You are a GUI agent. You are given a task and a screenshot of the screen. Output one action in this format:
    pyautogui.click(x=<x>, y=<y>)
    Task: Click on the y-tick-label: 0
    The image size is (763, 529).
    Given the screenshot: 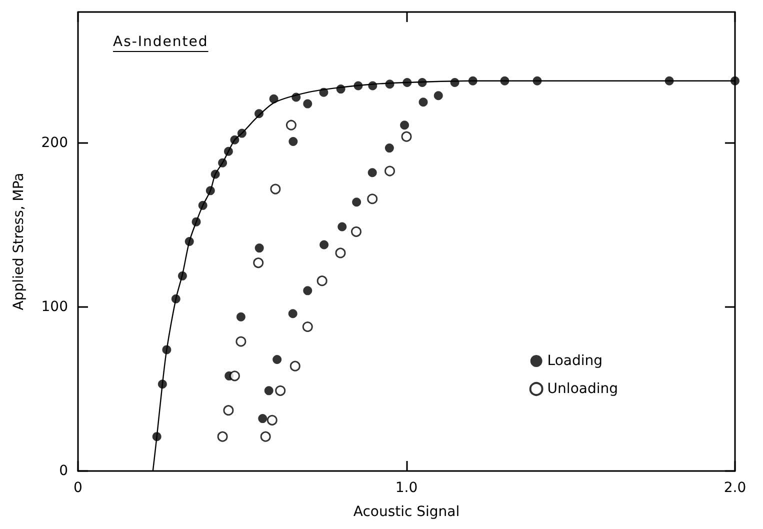 What is the action you would take?
    pyautogui.click(x=63, y=471)
    